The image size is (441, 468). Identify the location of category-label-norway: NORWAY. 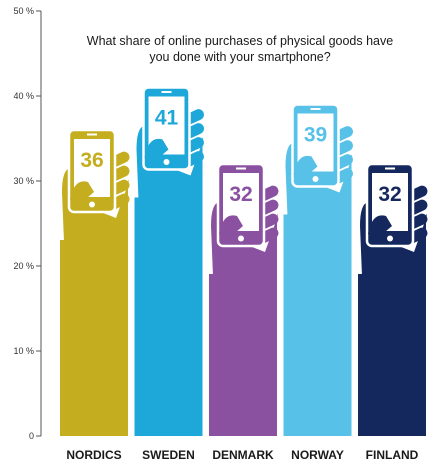
(317, 455).